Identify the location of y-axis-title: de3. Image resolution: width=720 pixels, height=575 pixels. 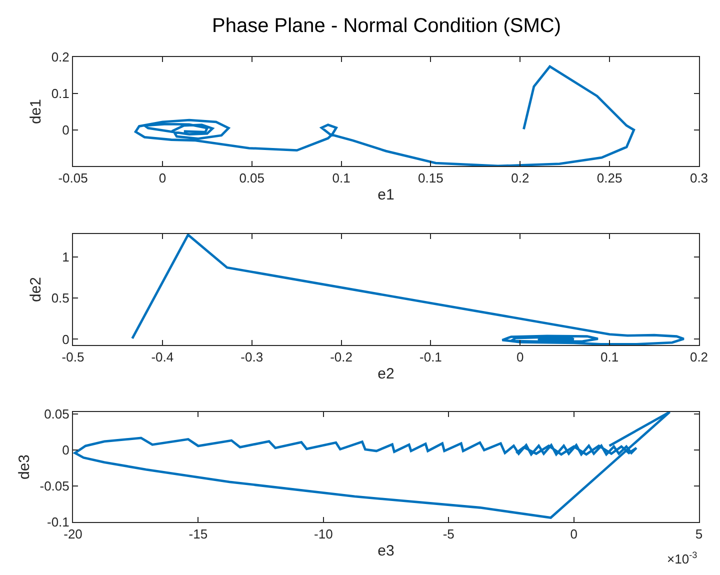
(25, 467).